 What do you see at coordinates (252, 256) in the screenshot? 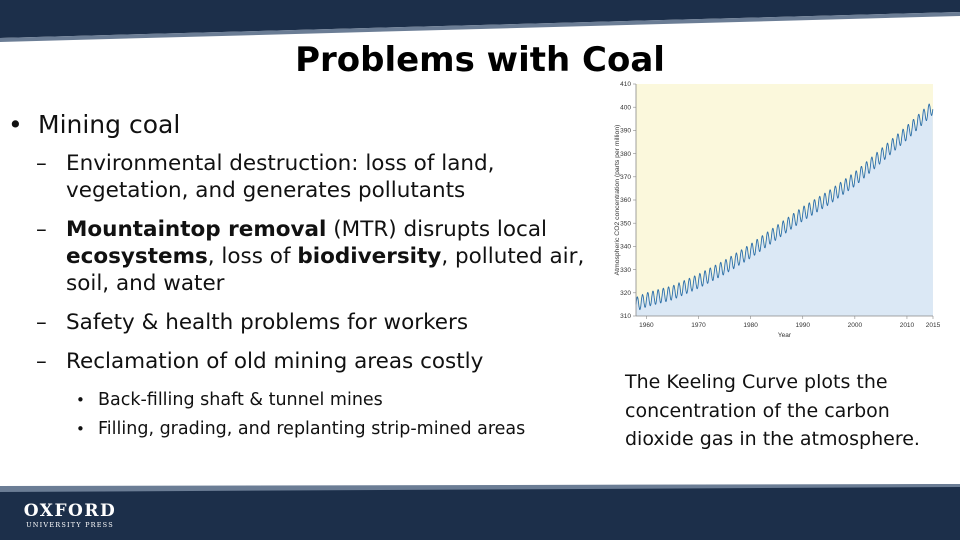
I see `text-fragment: , loss of` at bounding box center [252, 256].